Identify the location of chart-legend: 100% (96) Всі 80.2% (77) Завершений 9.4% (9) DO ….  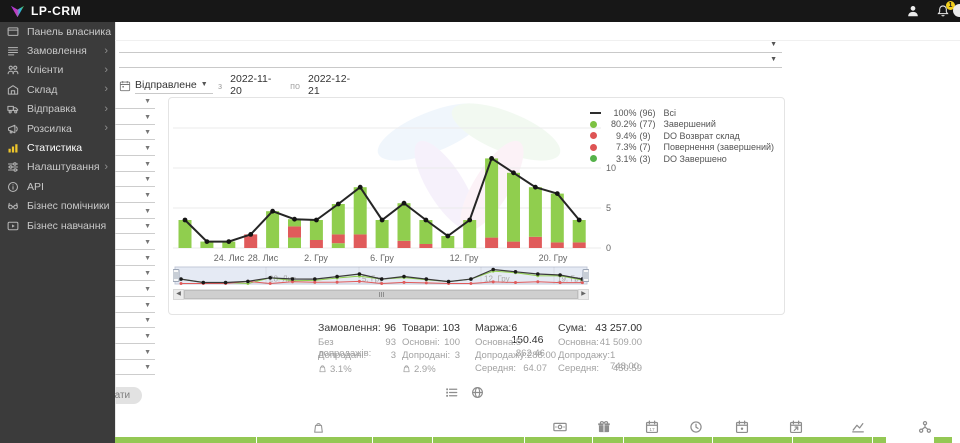
(682, 136).